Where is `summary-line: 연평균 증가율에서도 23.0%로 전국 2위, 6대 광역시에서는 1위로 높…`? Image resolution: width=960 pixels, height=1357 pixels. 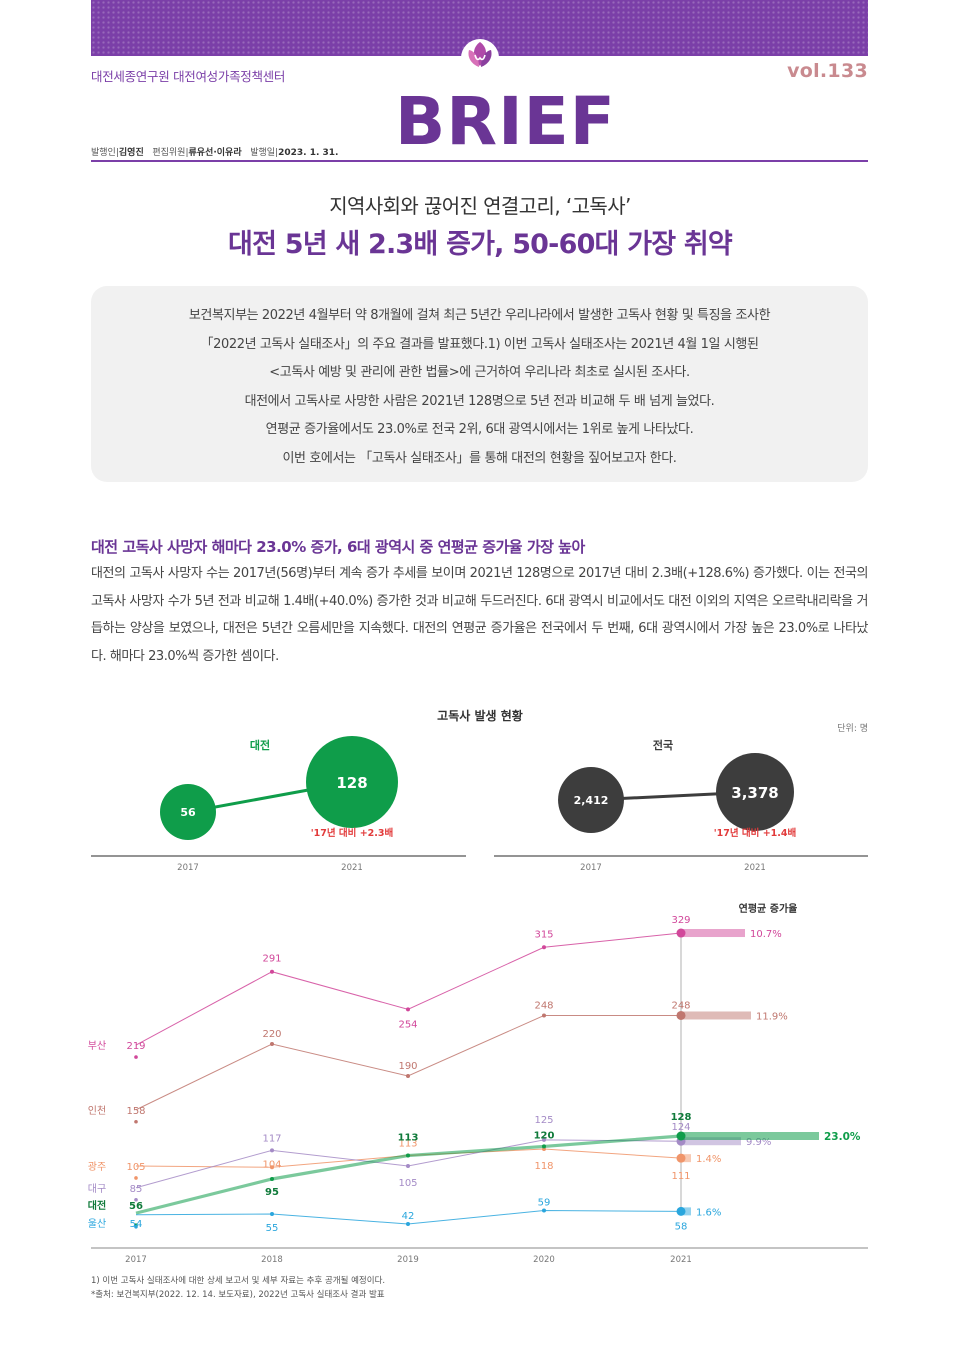
summary-line: 연평균 증가율에서도 23.0%로 전국 2위, 6대 광역시에서는 1위로 높… is located at coordinates (479, 429).